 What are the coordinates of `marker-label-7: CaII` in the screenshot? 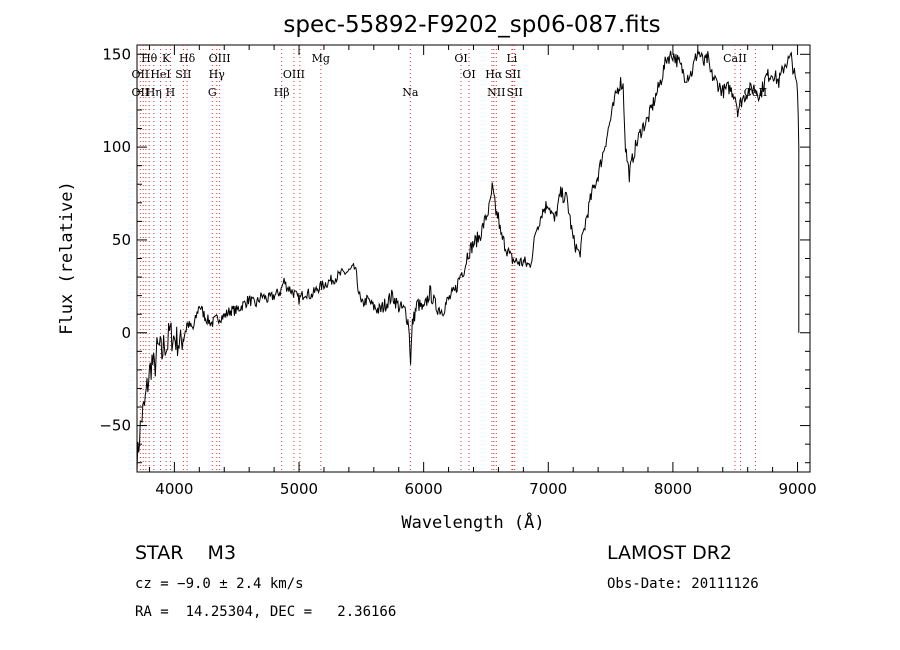 It's located at (735, 58).